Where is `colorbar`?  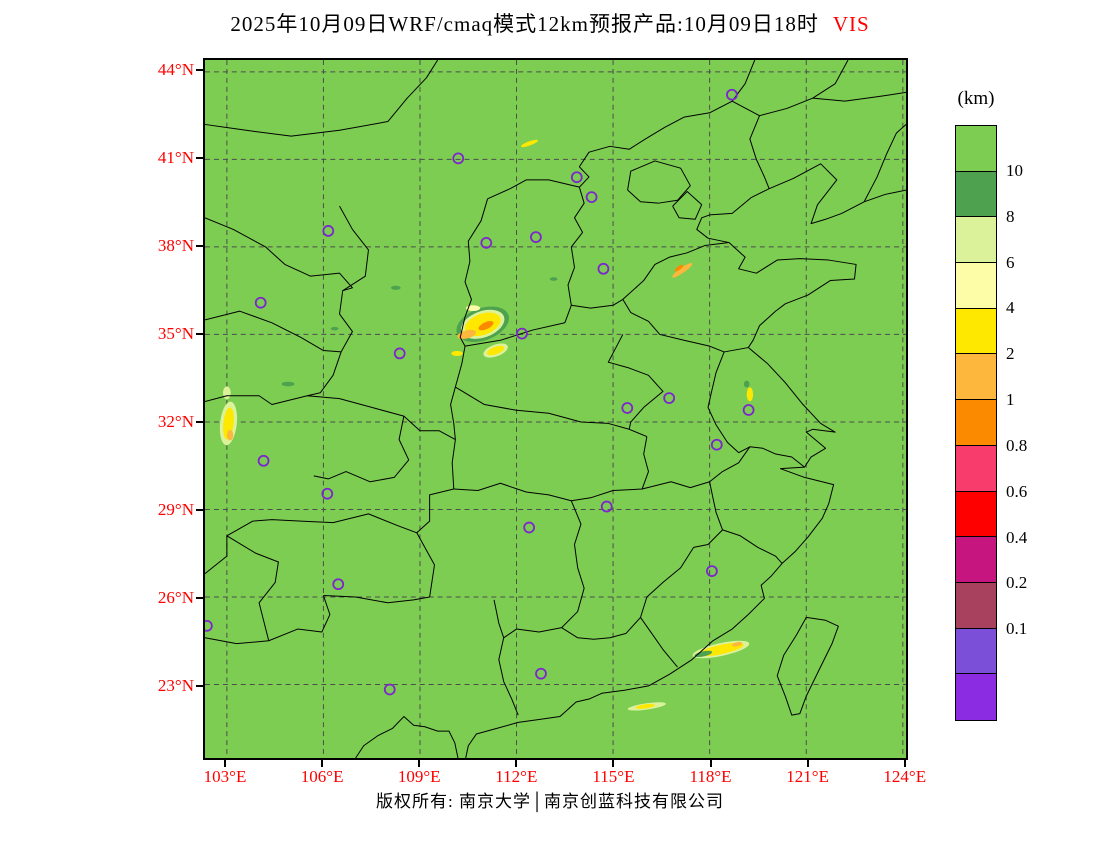 colorbar is located at coordinates (976, 423).